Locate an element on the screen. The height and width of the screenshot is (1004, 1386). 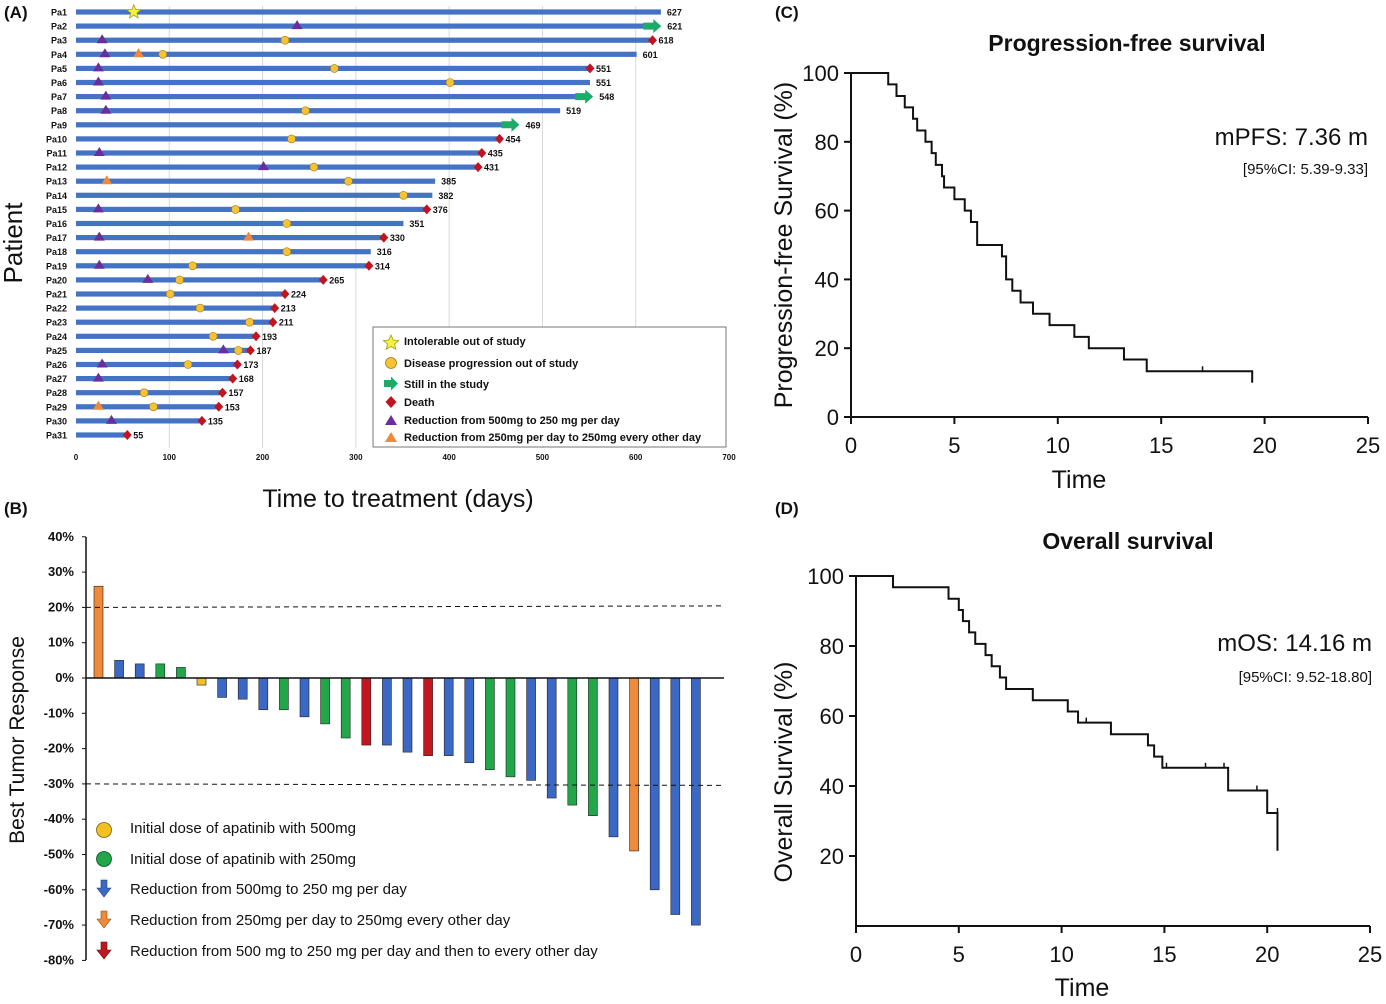
legend-star-icon is located at coordinates (391, 342).